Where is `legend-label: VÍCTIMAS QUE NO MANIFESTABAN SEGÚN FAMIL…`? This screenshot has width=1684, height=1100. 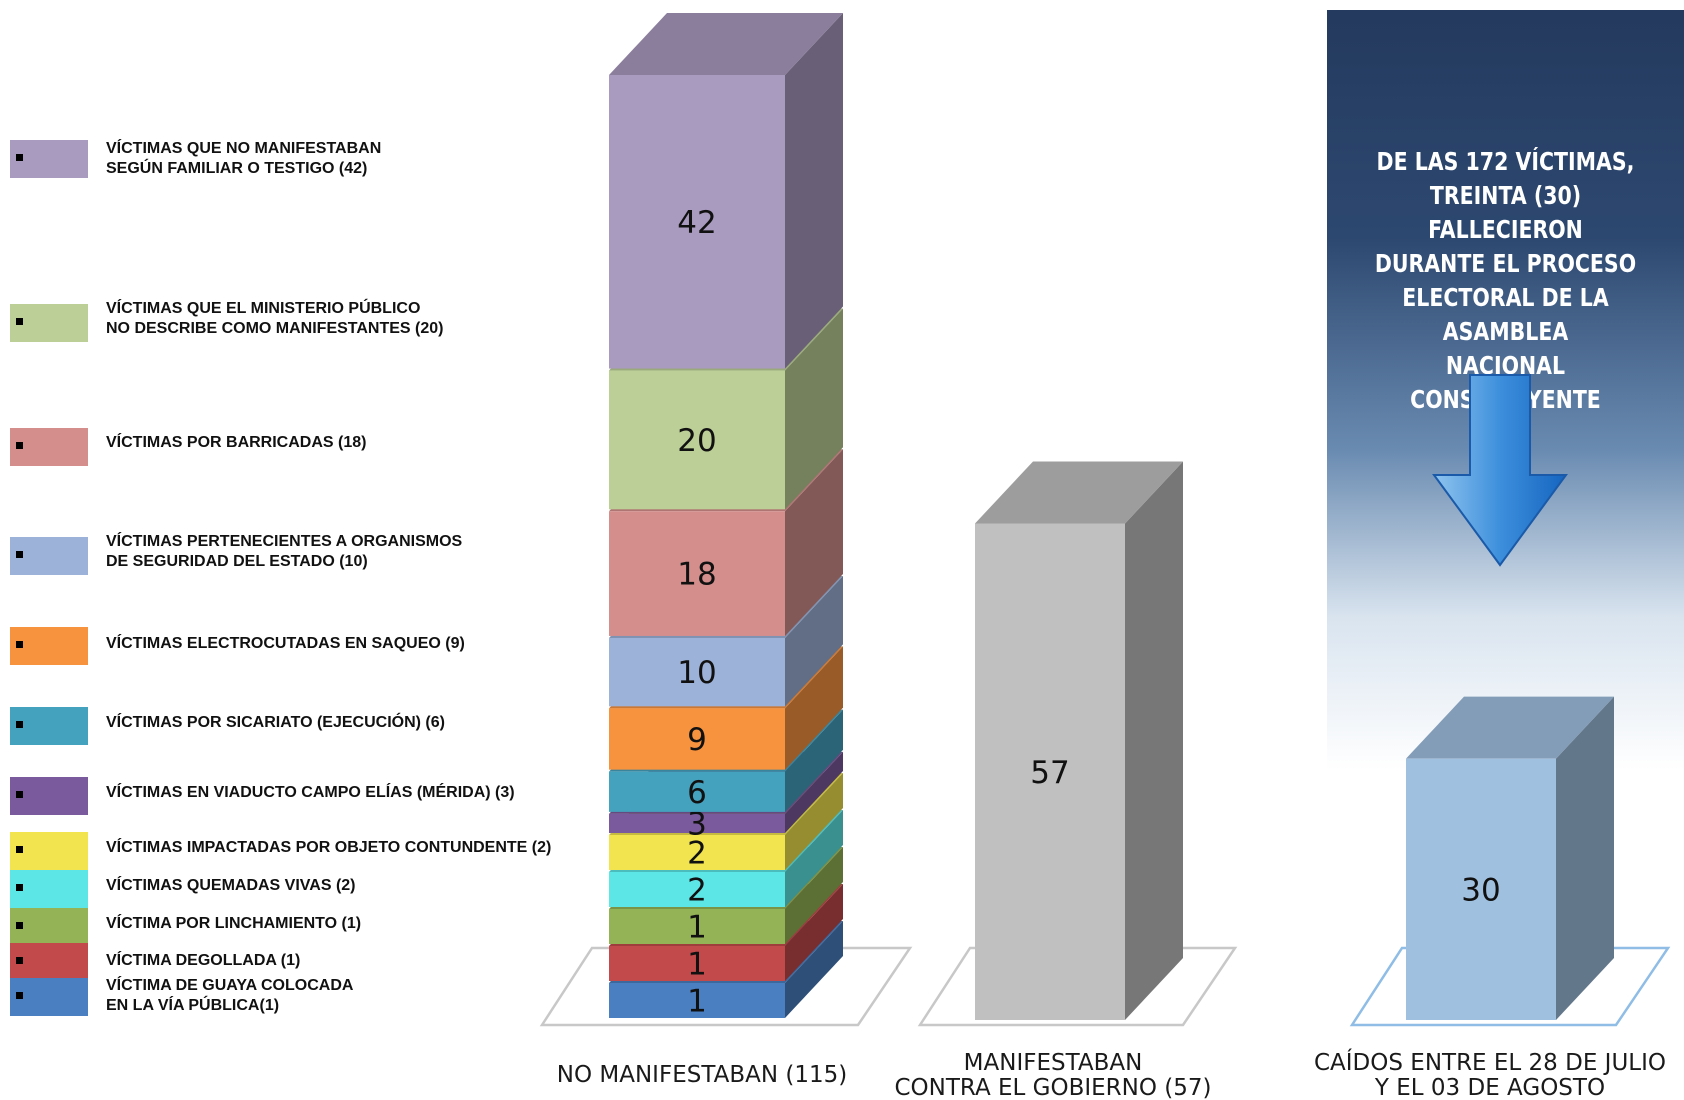 legend-label: VÍCTIMAS QUE NO MANIFESTABAN SEGÚN FAMIL… is located at coordinates (244, 158).